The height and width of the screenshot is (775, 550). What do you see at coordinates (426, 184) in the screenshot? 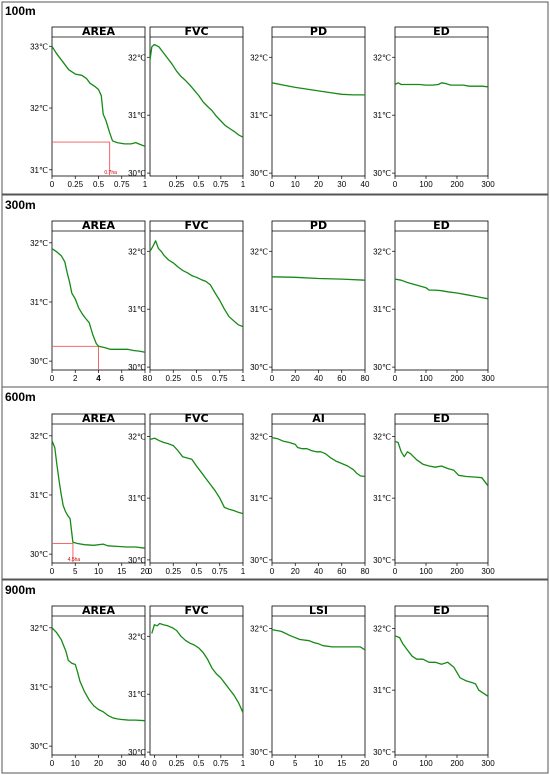
I see `x-tick-label: 100` at bounding box center [426, 184].